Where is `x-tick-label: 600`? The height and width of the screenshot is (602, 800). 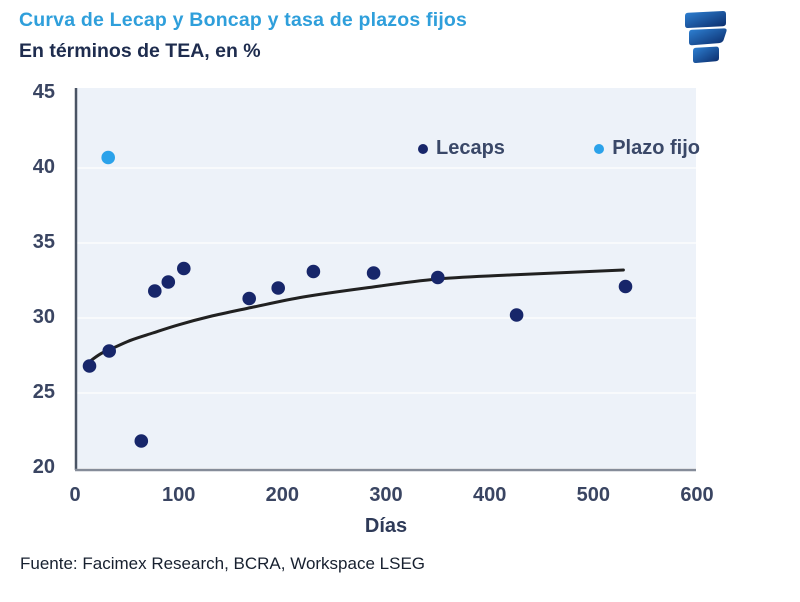 x-tick-label: 600 is located at coordinates (697, 495).